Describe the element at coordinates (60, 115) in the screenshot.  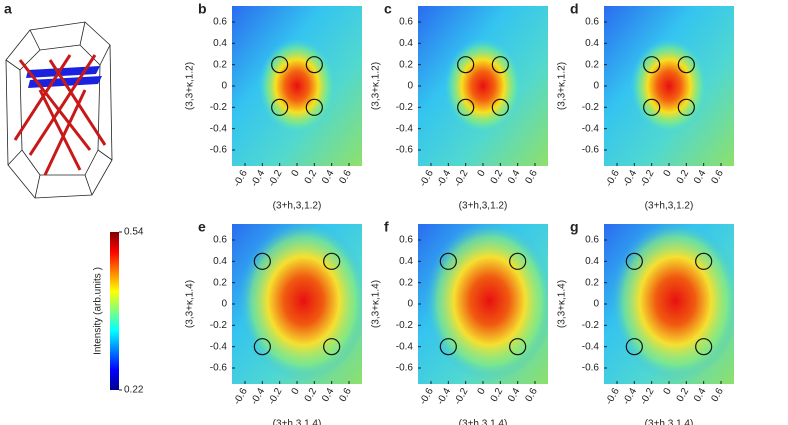
I see `rods` at that location.